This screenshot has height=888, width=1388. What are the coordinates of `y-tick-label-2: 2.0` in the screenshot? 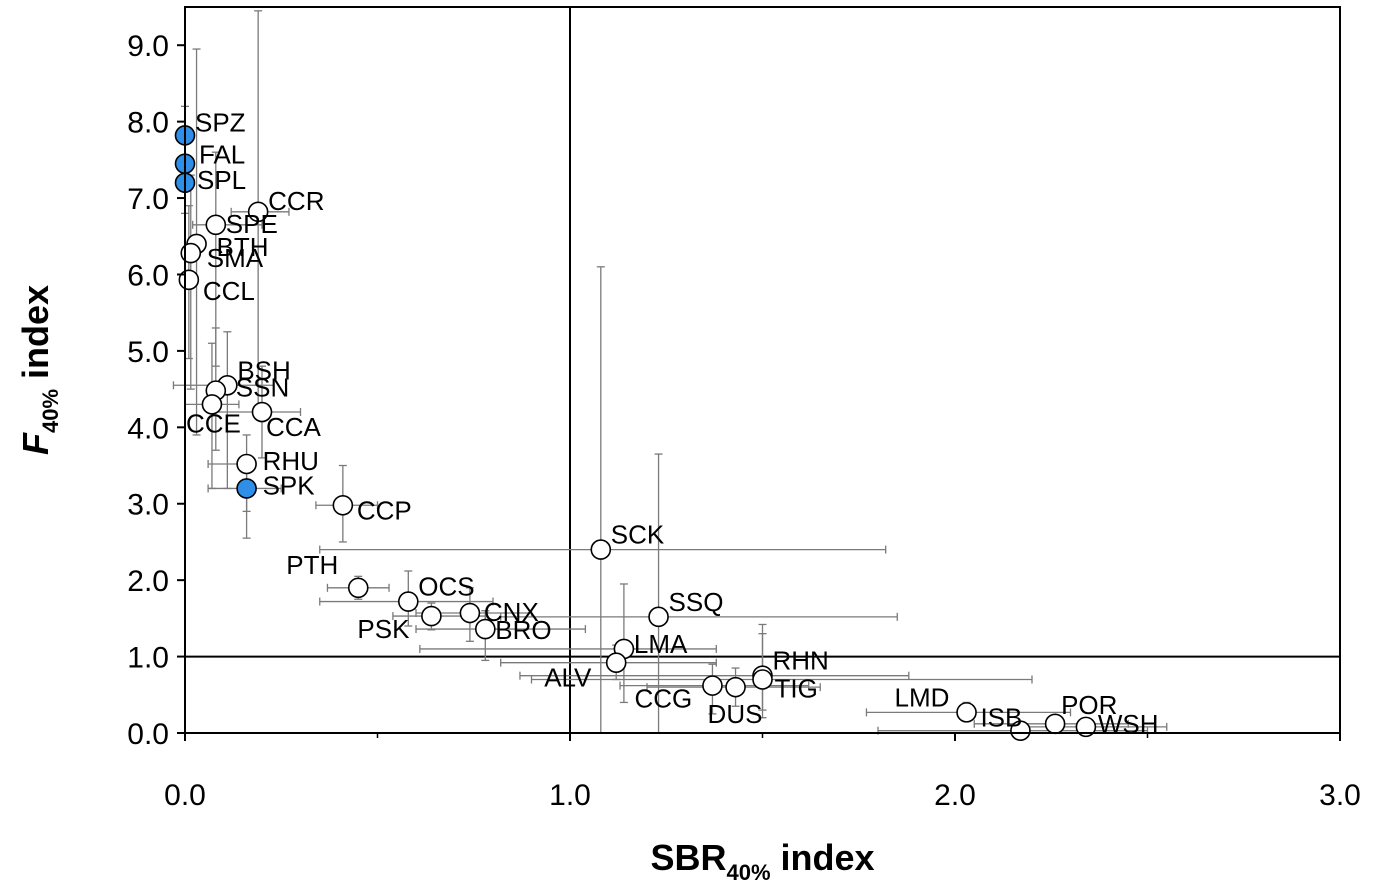 It's located at (148, 581).